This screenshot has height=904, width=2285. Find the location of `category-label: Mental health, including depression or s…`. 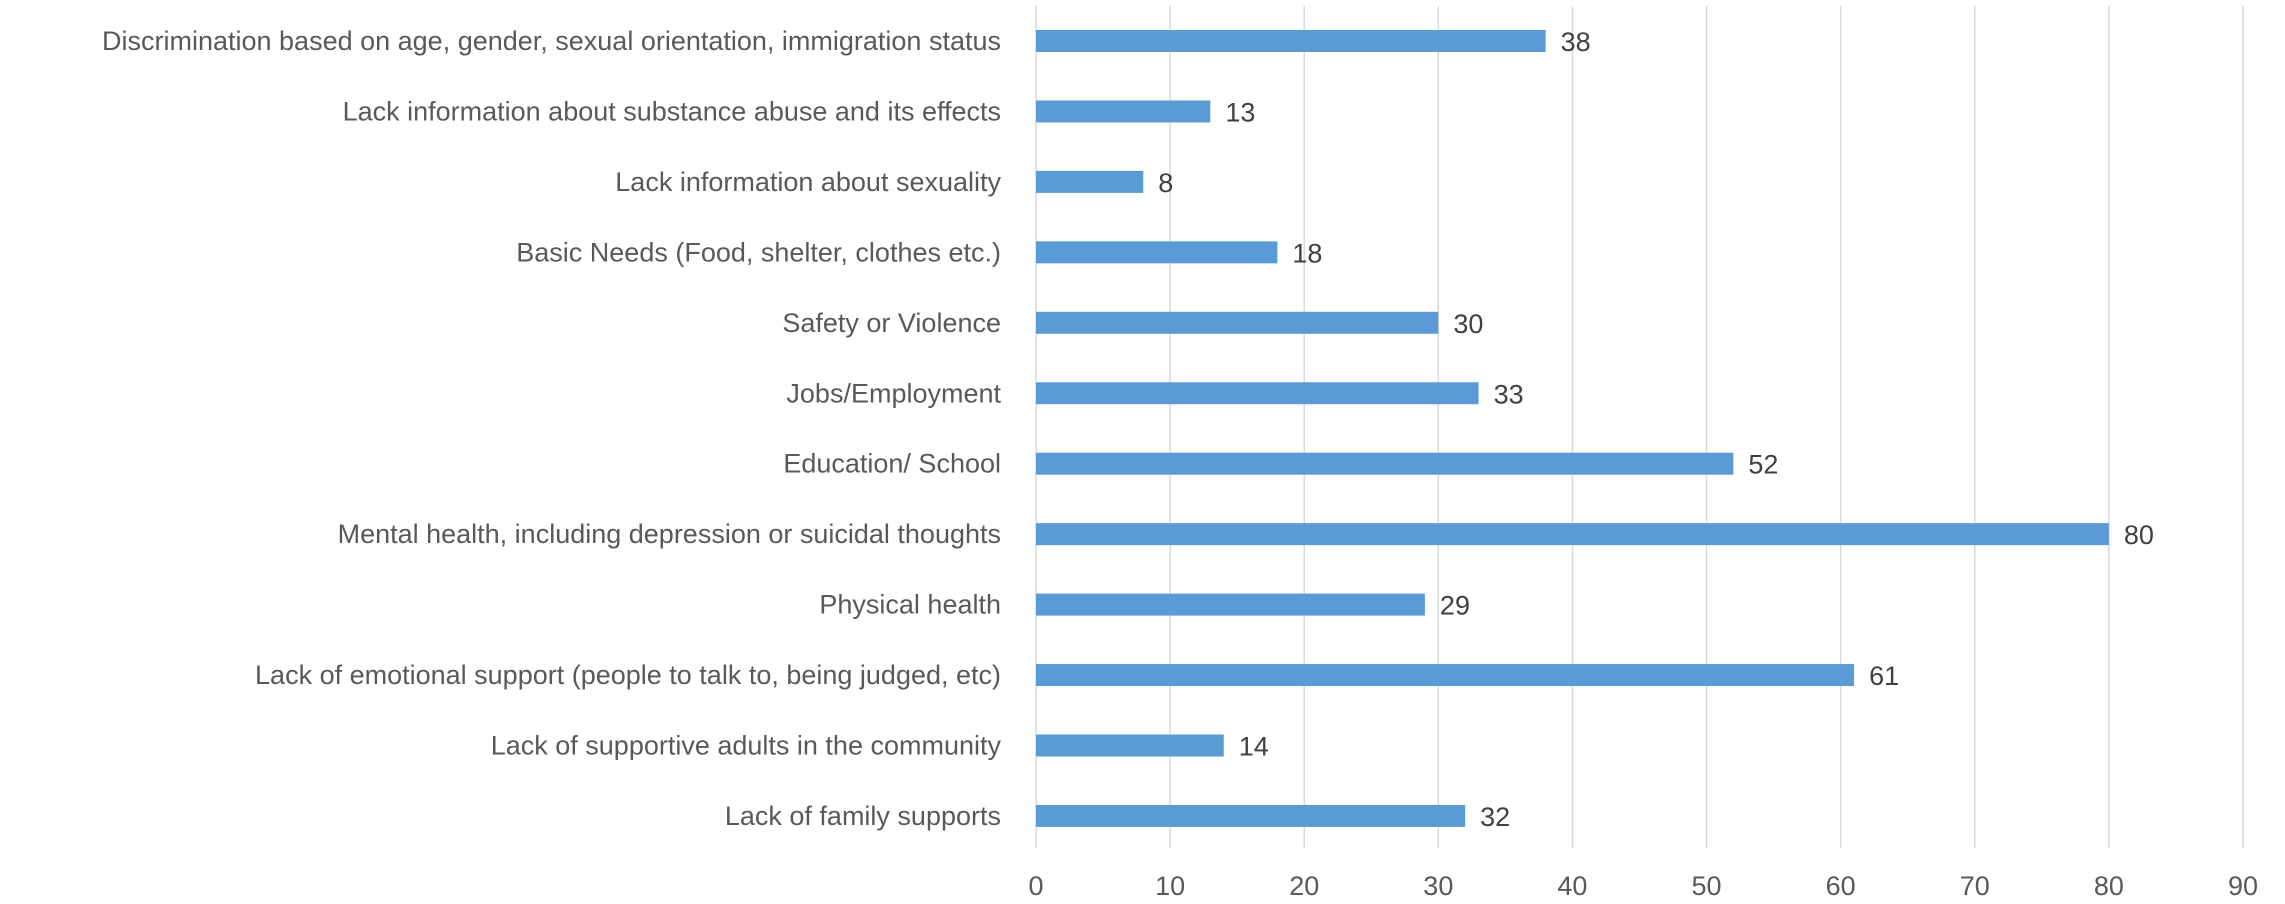

category-label: Mental health, including depression or s… is located at coordinates (669, 534).